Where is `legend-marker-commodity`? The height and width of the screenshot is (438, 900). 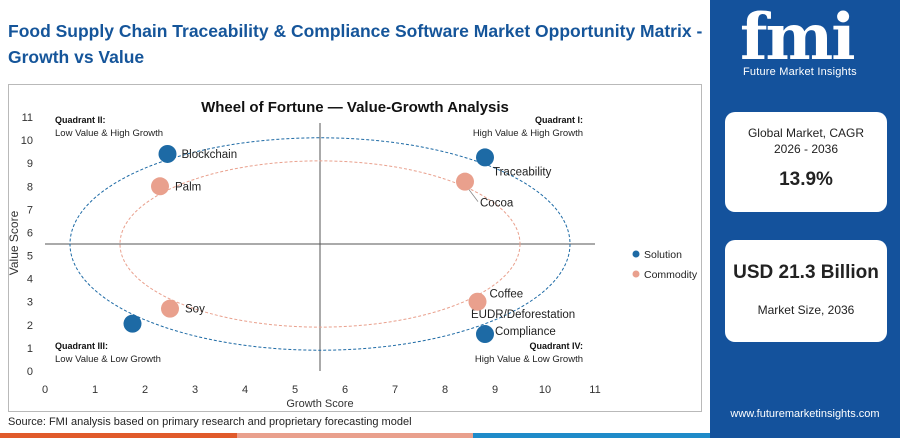 legend-marker-commodity is located at coordinates (636, 274).